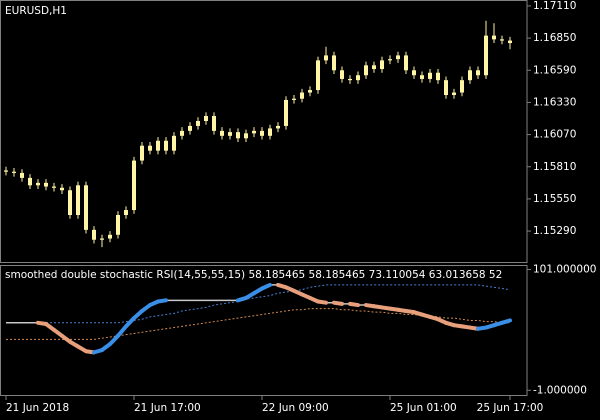 The height and width of the screenshot is (420, 600). Describe the element at coordinates (564, 270) in the screenshot. I see `y-tick-label: 101.000000` at that location.